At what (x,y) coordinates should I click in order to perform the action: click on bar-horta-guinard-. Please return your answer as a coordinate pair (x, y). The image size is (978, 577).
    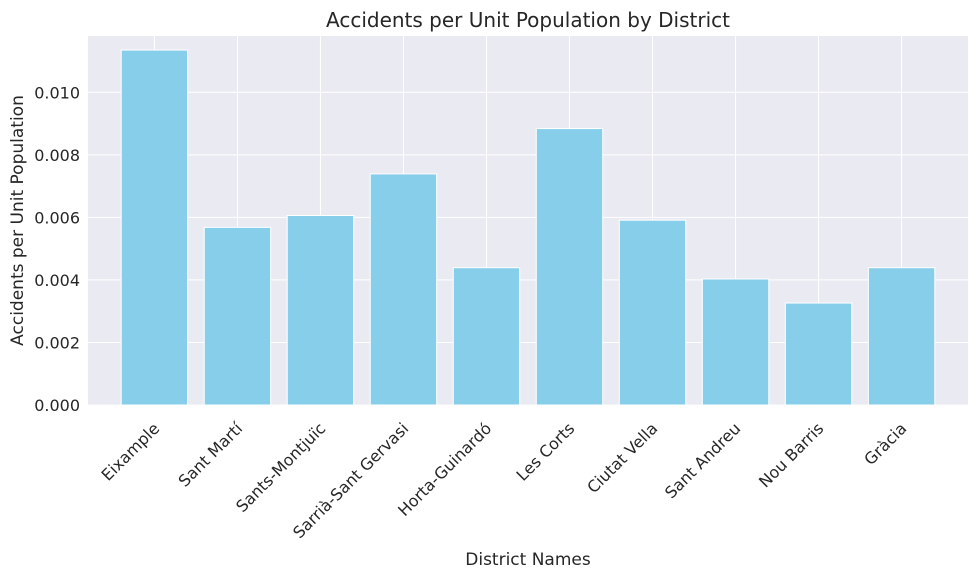
    Looking at the image, I should click on (486, 336).